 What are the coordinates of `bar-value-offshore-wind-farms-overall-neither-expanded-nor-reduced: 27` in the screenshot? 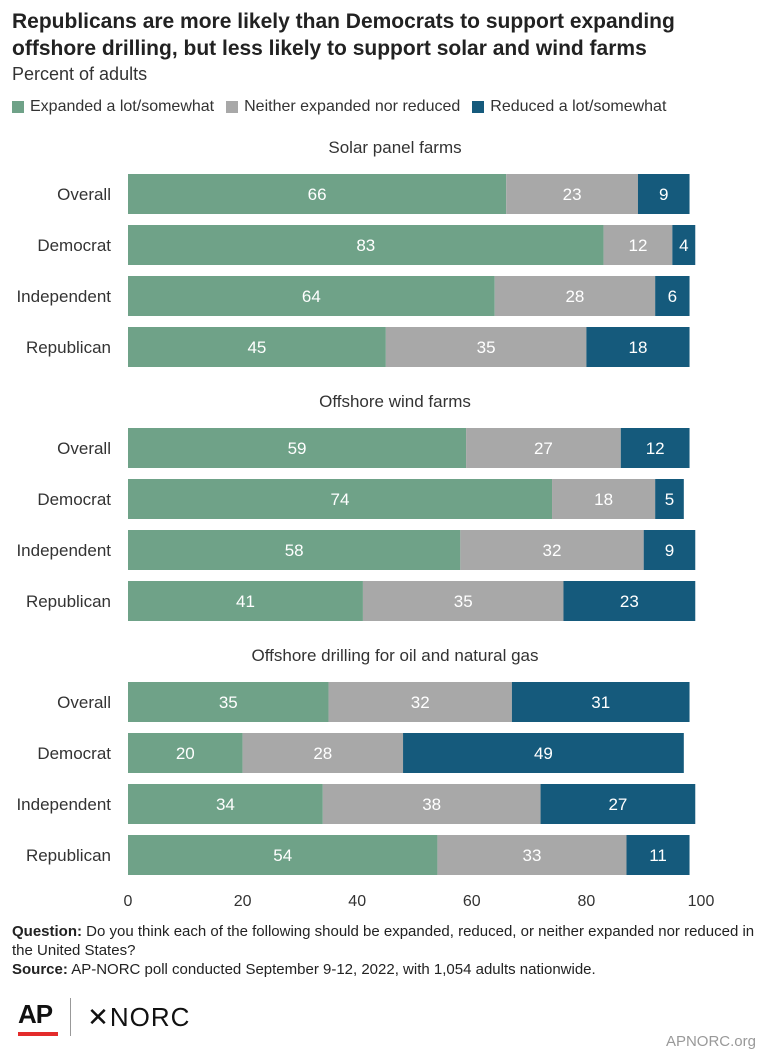 It's located at (543, 448).